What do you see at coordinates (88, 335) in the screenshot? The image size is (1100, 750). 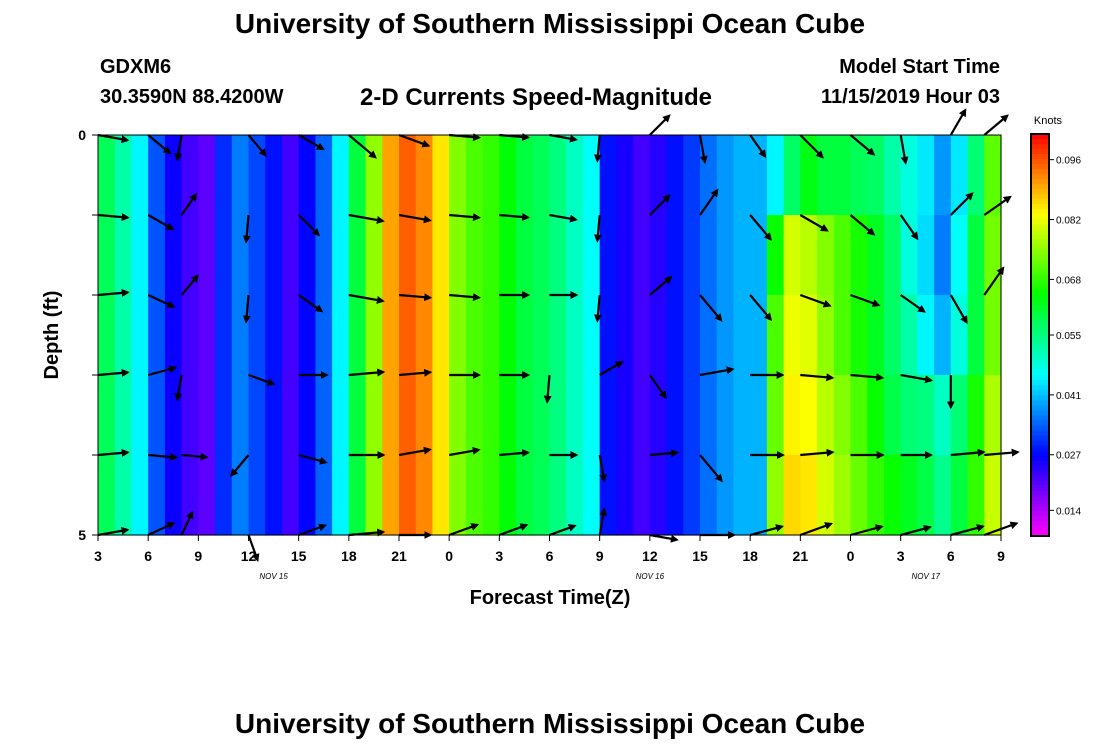 I see `y-axis: 05` at bounding box center [88, 335].